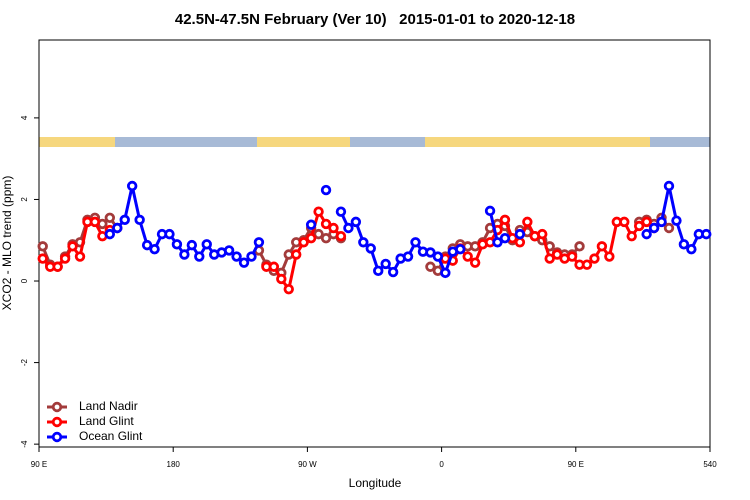 This screenshot has height=500, width=750. I want to click on legend-label: Land Glint, so click(106, 421).